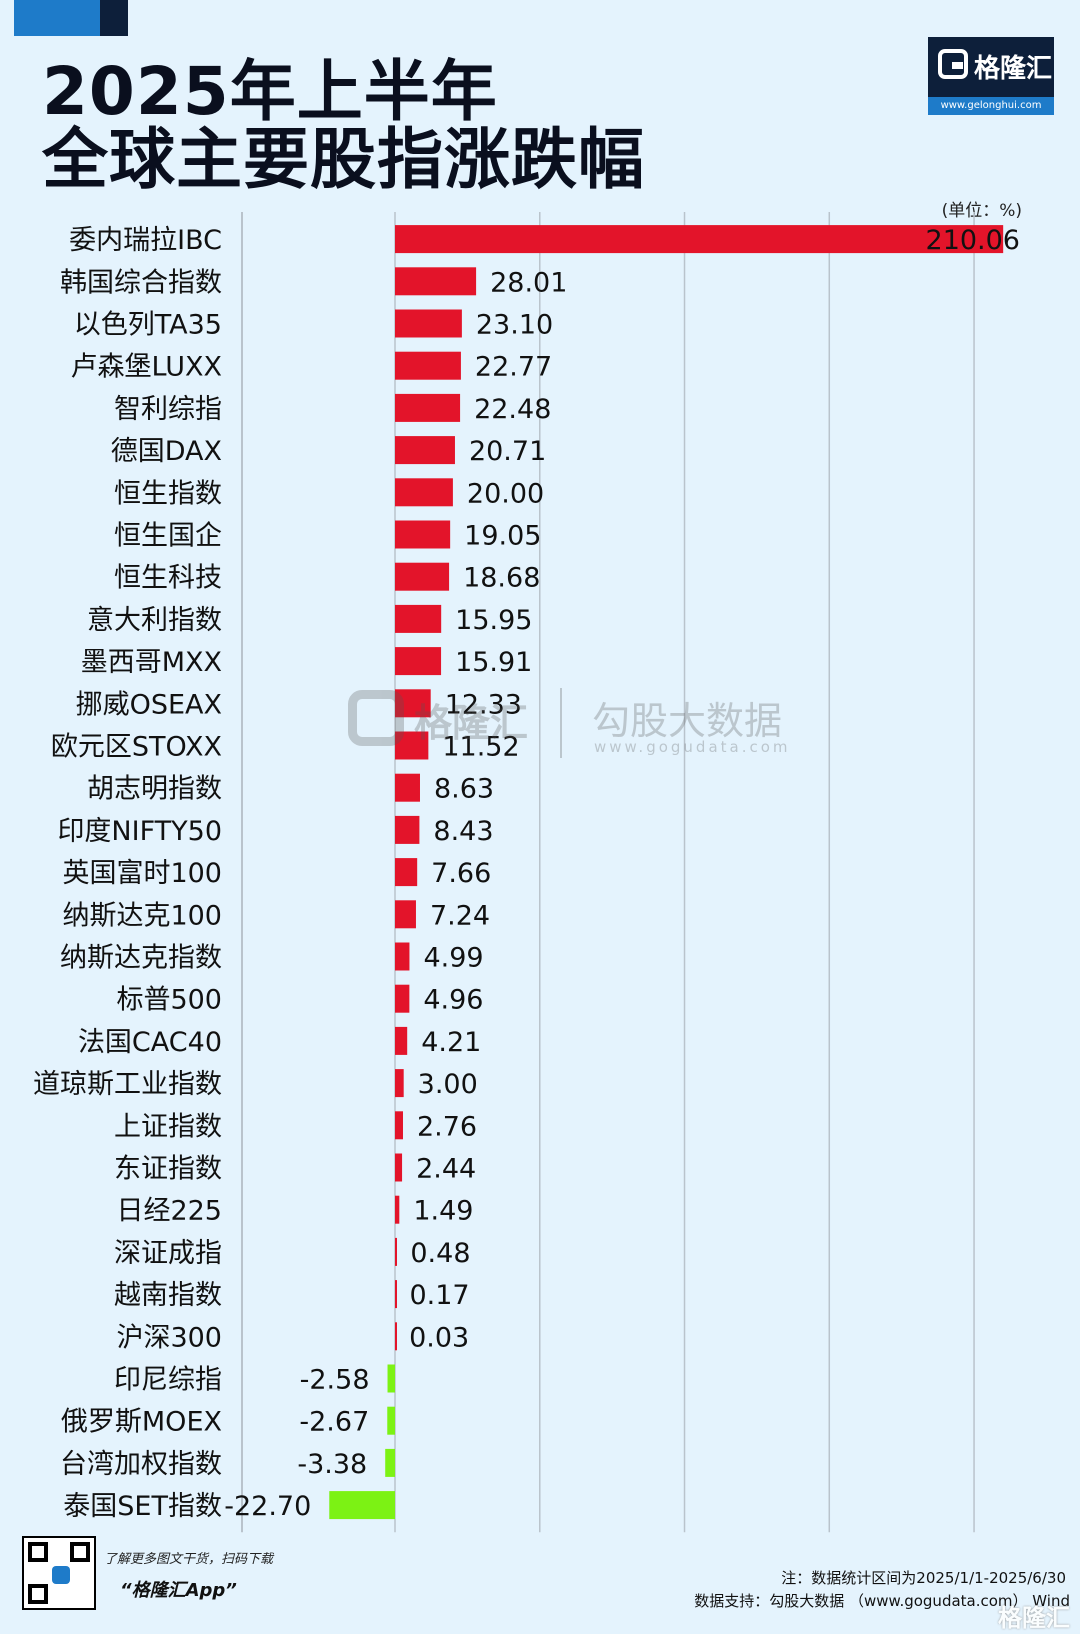 The height and width of the screenshot is (1634, 1080). Describe the element at coordinates (145, 240) in the screenshot. I see `category-label: 委内瑞拉IBC` at that location.